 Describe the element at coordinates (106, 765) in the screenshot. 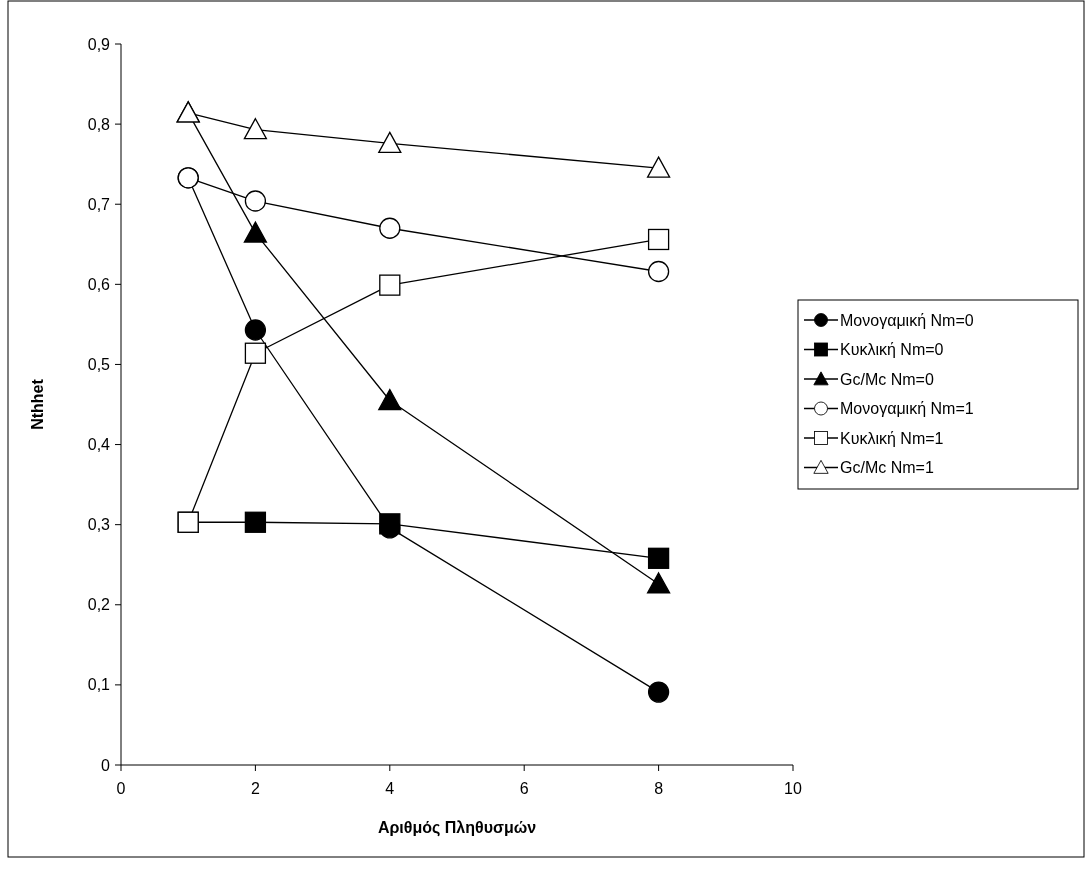

I see `y-tick-label: 0` at that location.